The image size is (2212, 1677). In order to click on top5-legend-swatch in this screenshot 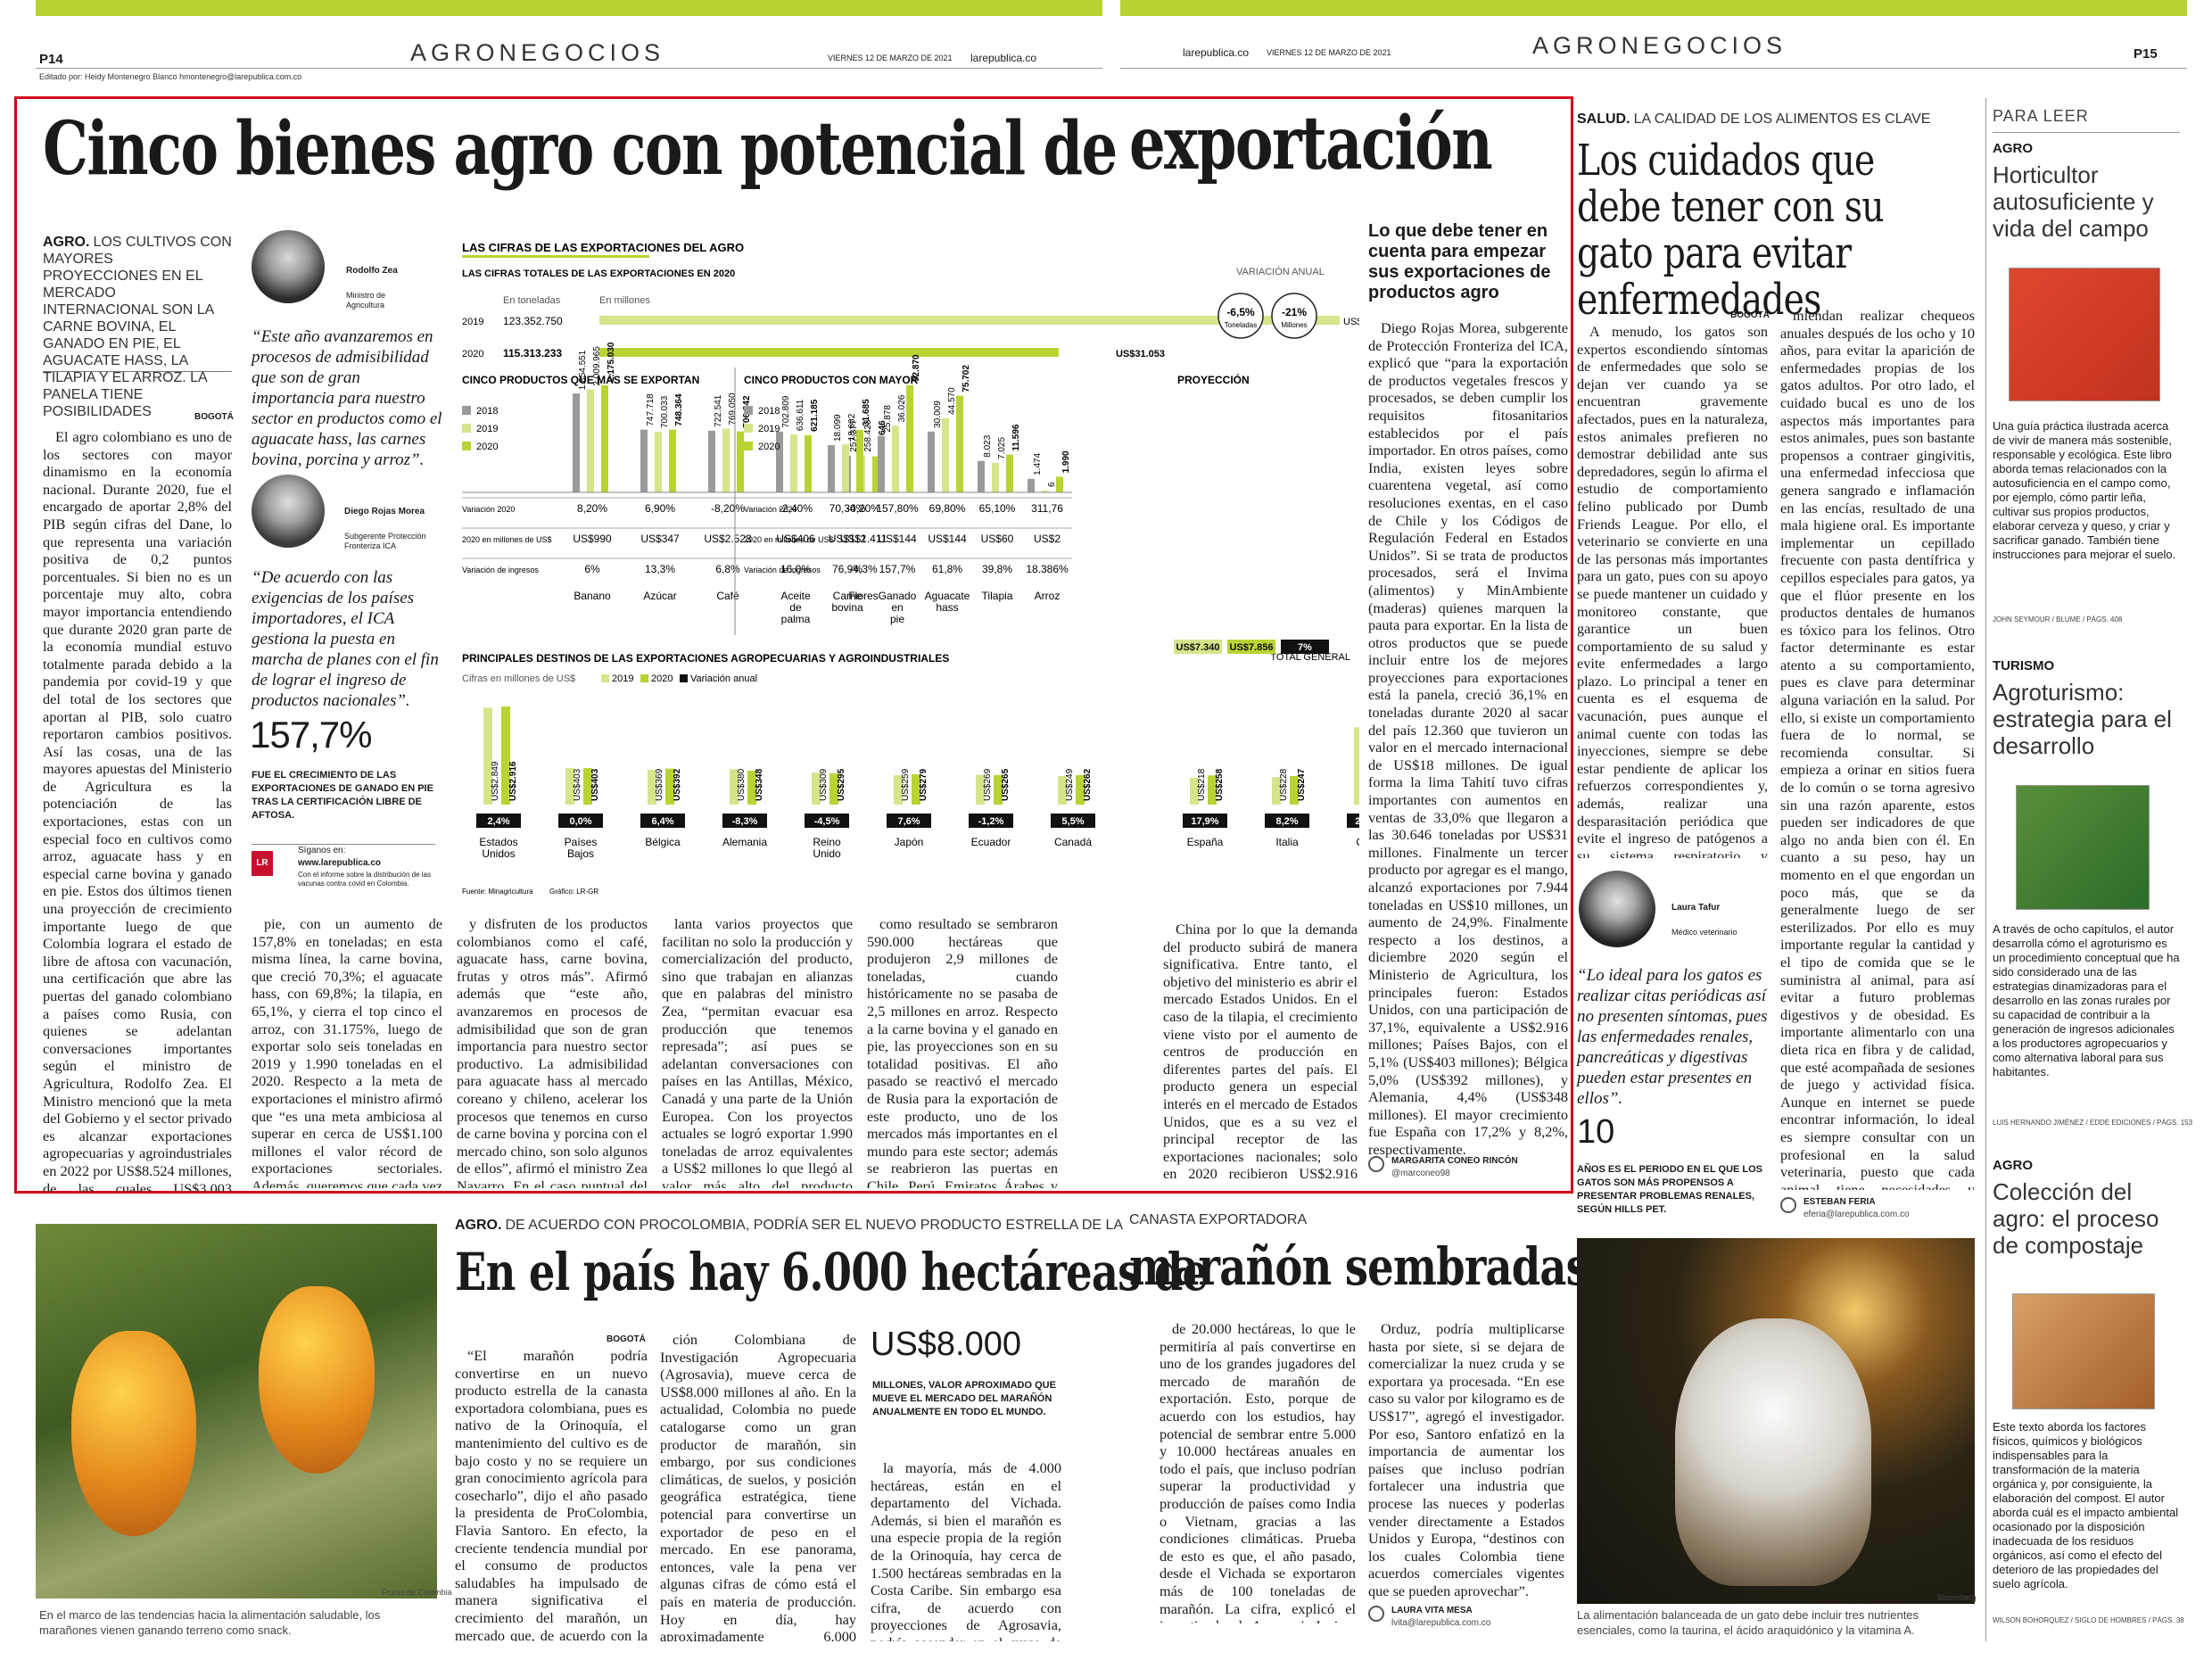, I will do `click(467, 428)`.